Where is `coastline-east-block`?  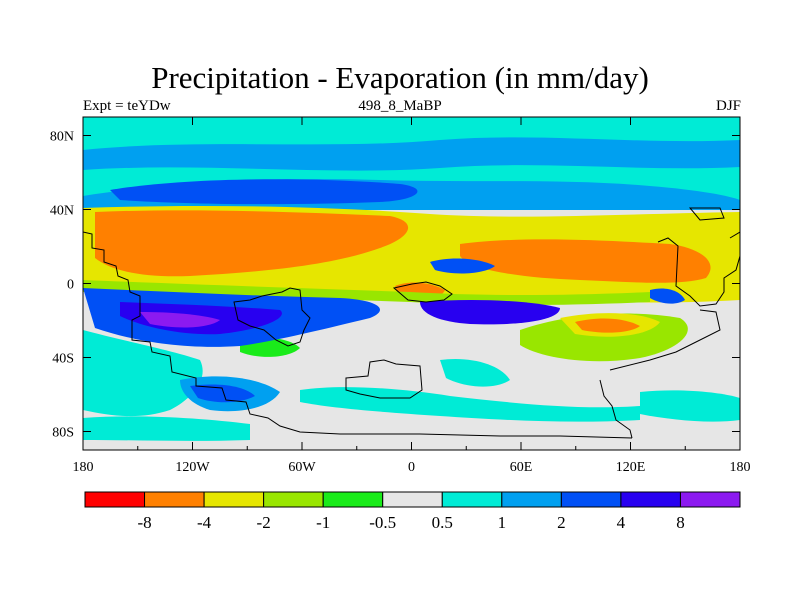 coastline-east-block is located at coordinates (698, 272).